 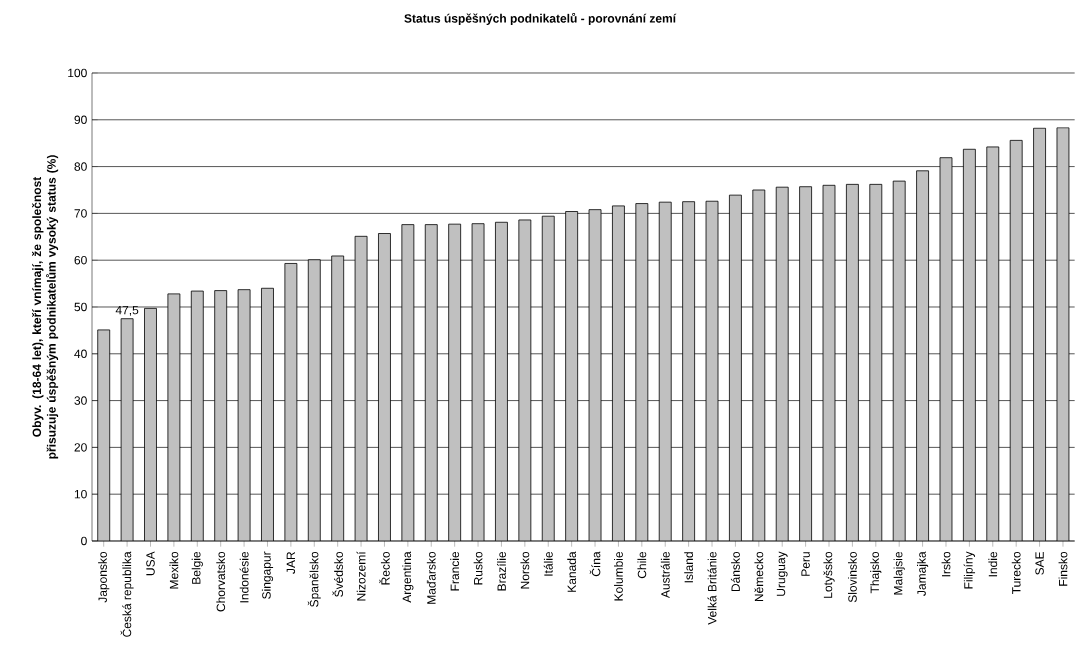 What do you see at coordinates (150, 563) in the screenshot?
I see `x-tick-label: USA` at bounding box center [150, 563].